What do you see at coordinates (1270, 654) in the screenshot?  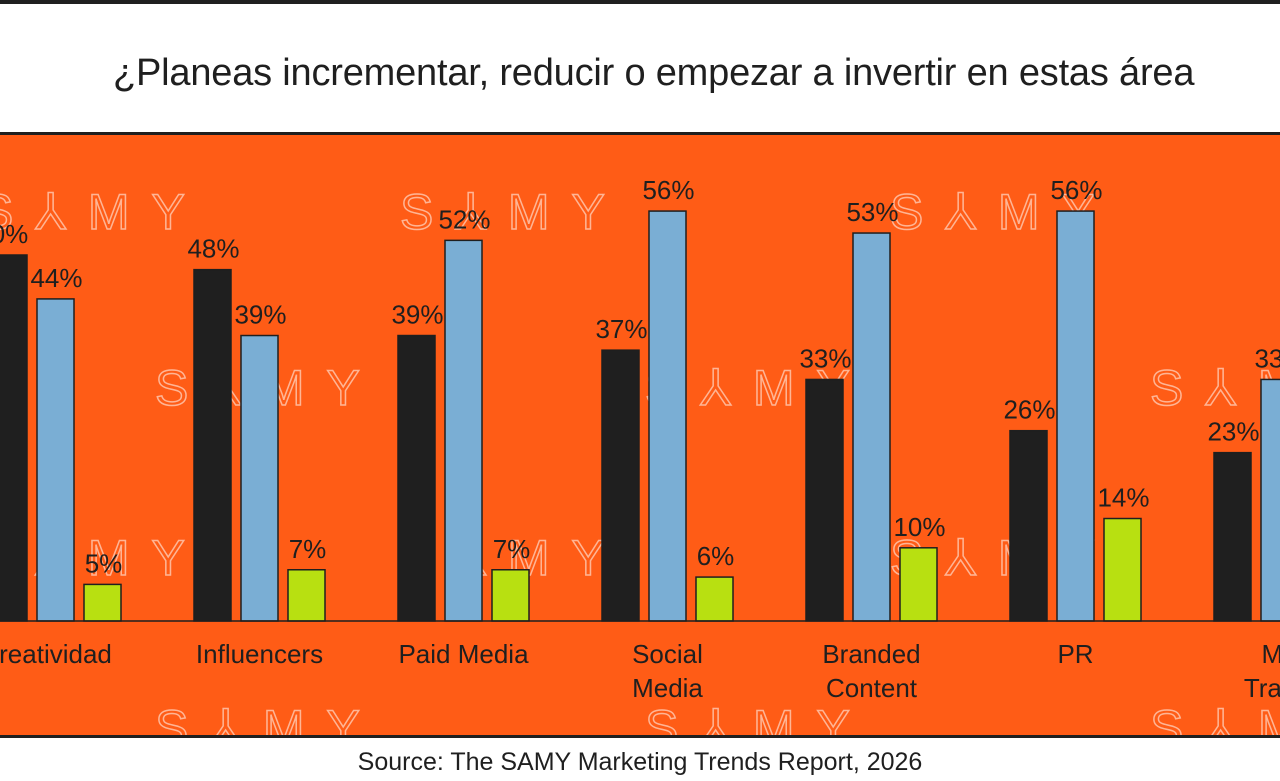 I see `category-label: Me` at bounding box center [1270, 654].